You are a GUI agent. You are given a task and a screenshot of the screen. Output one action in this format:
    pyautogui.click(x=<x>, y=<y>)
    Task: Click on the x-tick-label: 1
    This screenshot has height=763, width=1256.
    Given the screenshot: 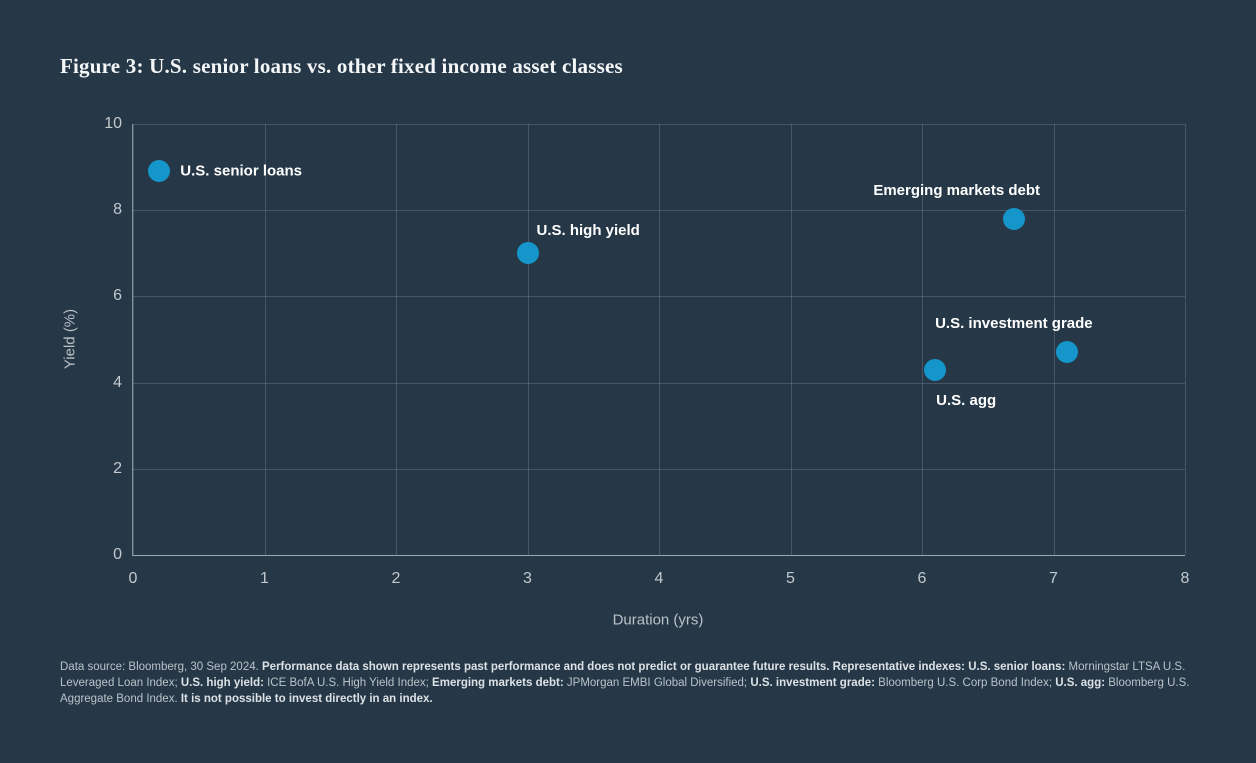 What is the action you would take?
    pyautogui.click(x=264, y=578)
    